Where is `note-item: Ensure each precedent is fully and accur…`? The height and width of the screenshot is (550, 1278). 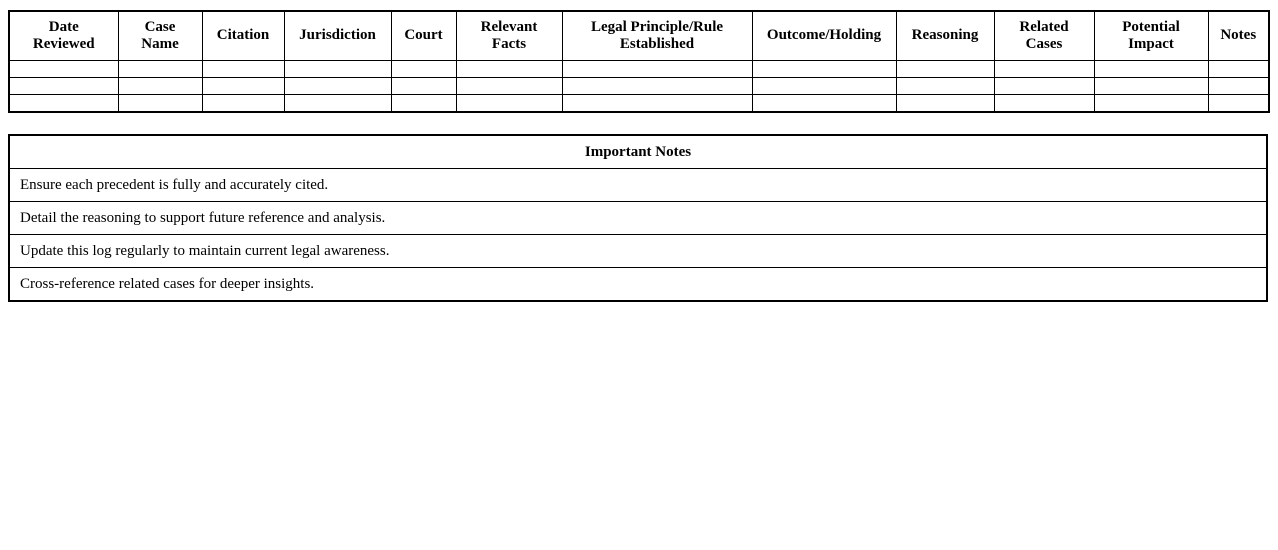
note-item: Ensure each precedent is fully and accur… is located at coordinates (638, 185).